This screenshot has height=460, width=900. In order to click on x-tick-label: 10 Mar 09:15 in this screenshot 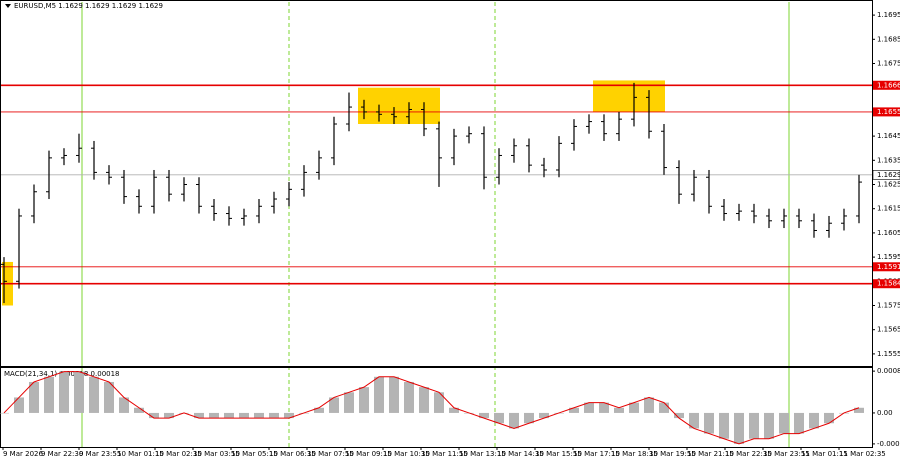, I will do `click(368, 454)`.